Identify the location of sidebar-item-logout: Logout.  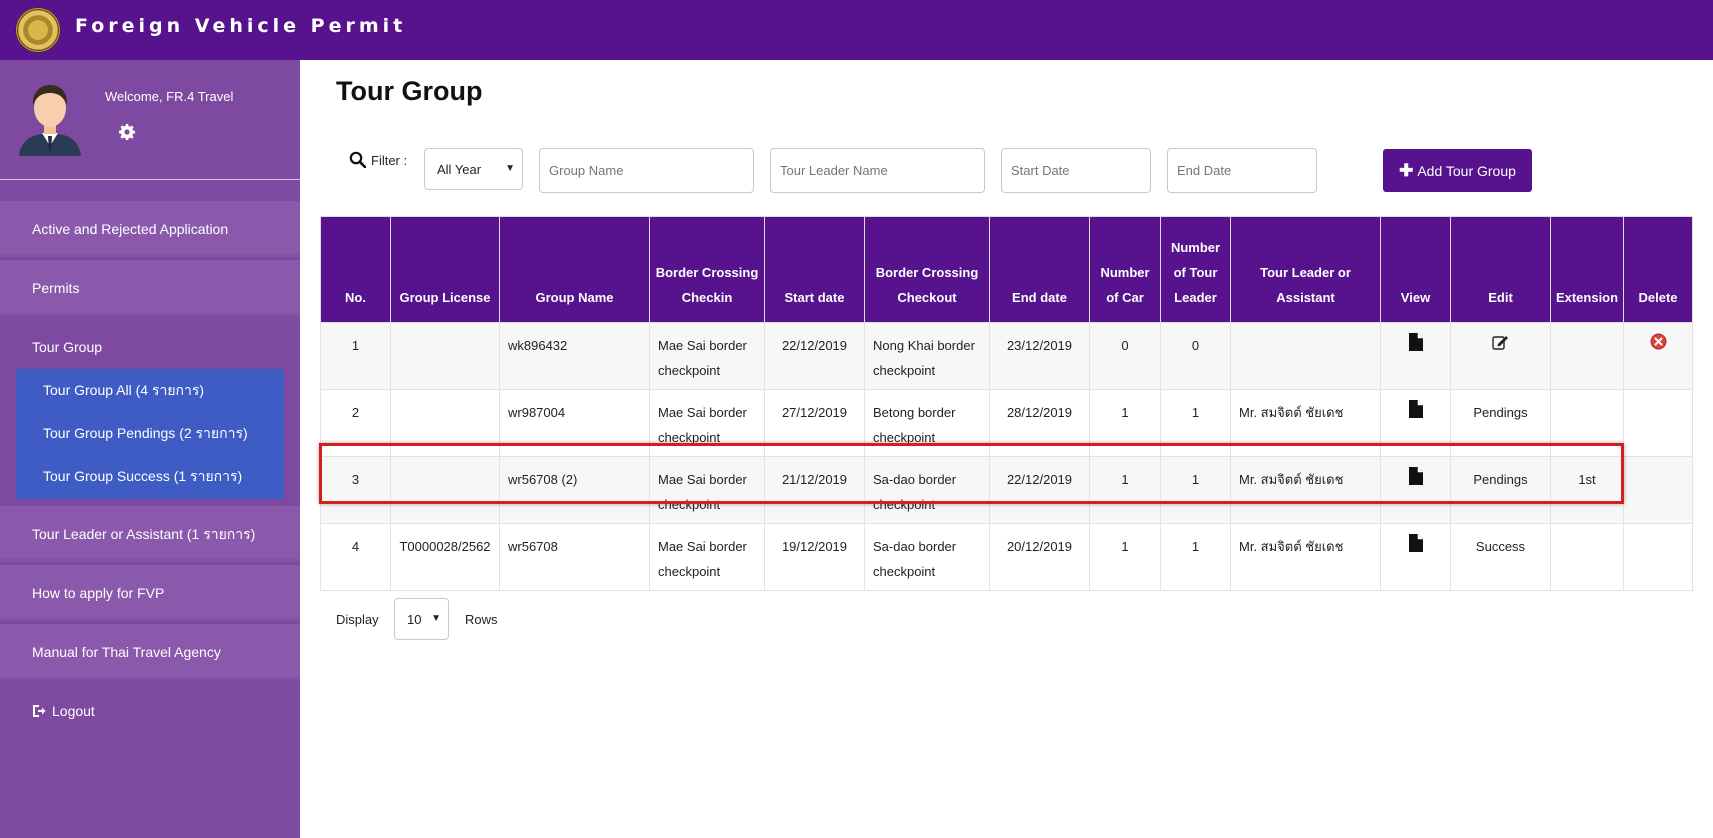
(150, 711).